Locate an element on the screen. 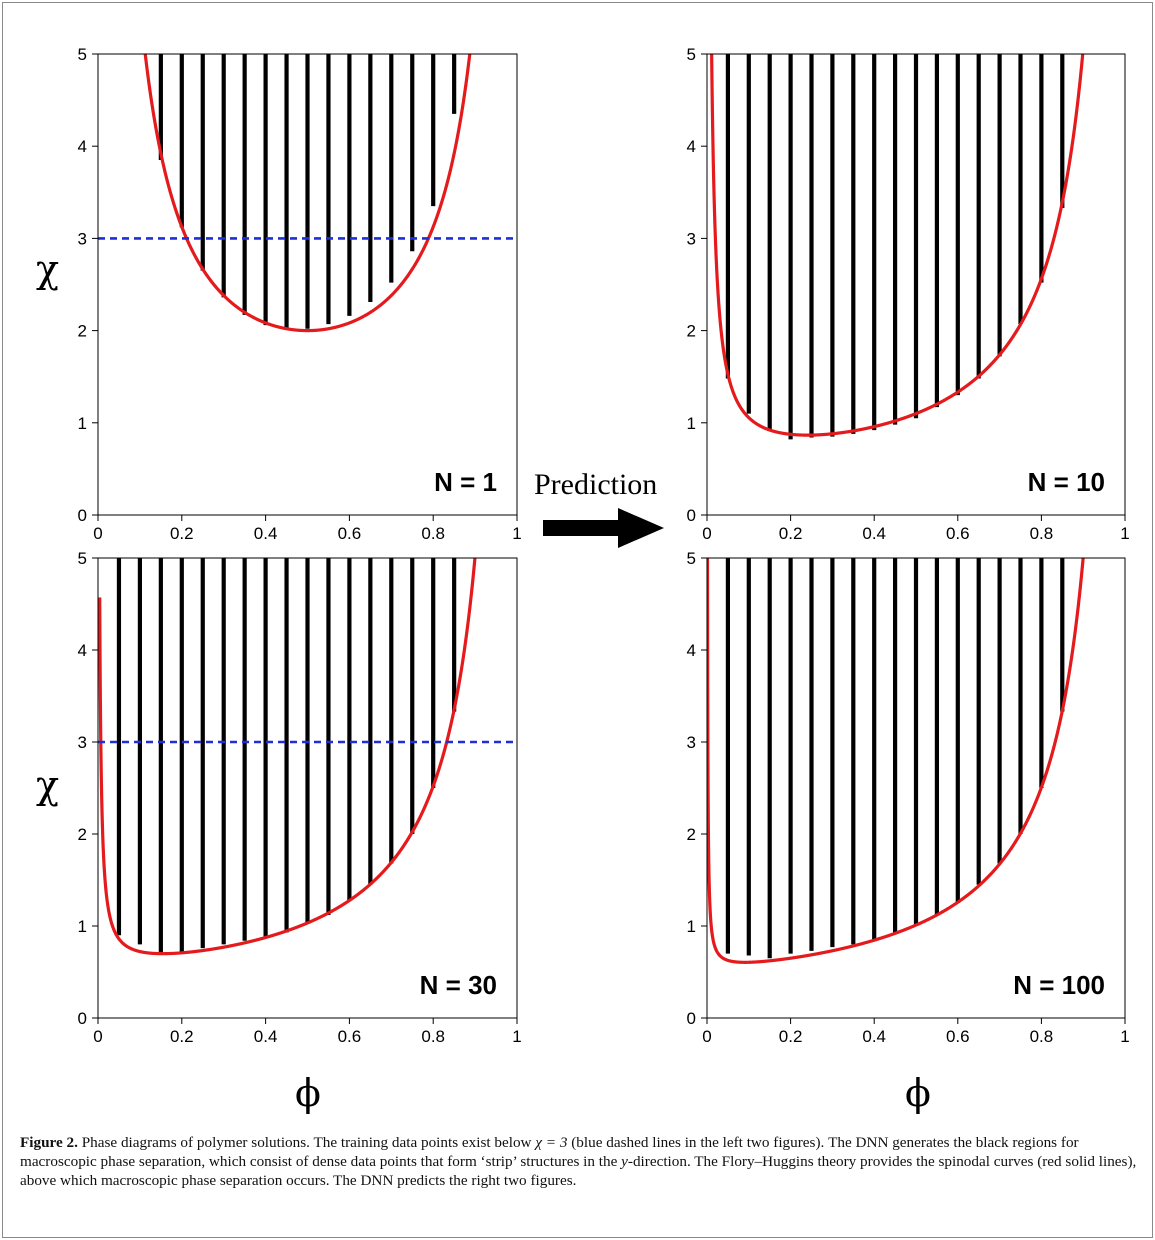 Image resolution: width=1155 pixels, height=1240 pixels. panel-n-label: N = 30 is located at coordinates (458, 985).